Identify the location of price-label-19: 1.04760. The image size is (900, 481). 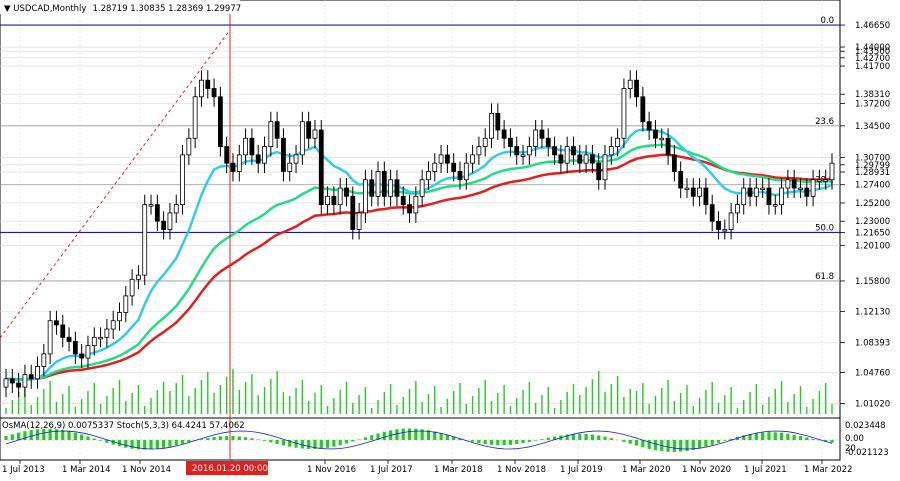
(872, 374).